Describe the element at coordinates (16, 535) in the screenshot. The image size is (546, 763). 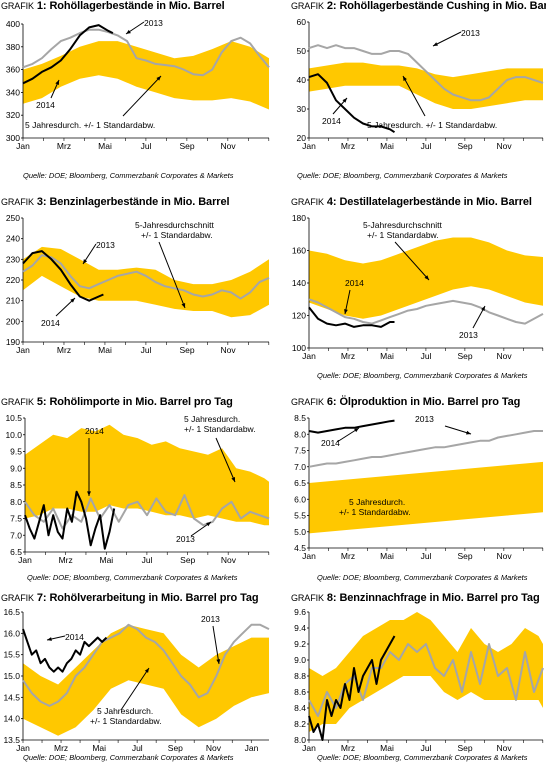
I see `y-tick-label: 7.0` at that location.